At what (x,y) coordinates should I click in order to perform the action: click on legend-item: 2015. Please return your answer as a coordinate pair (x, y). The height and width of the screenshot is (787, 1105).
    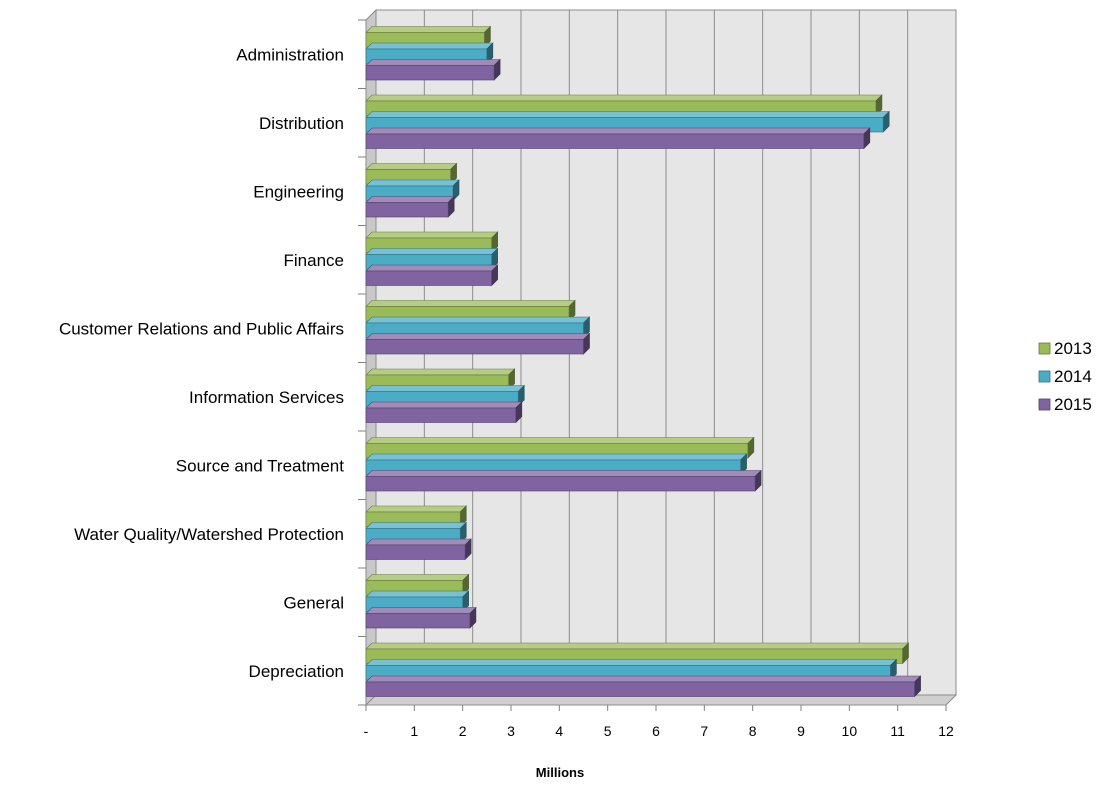
    Looking at the image, I should click on (1065, 404).